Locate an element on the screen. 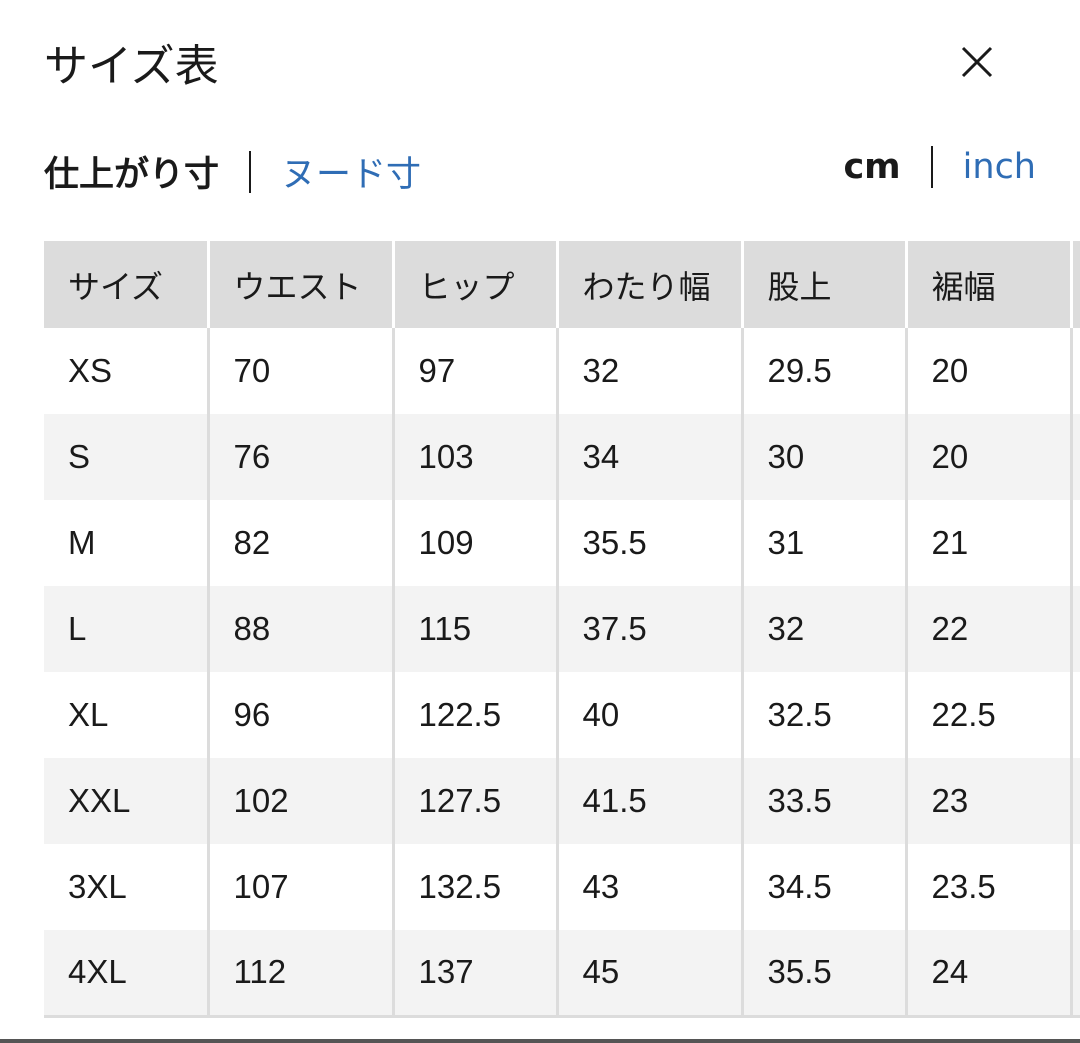 The width and height of the screenshot is (1080, 1043). table-row: S 76 103 34 30 20 is located at coordinates (562, 457).